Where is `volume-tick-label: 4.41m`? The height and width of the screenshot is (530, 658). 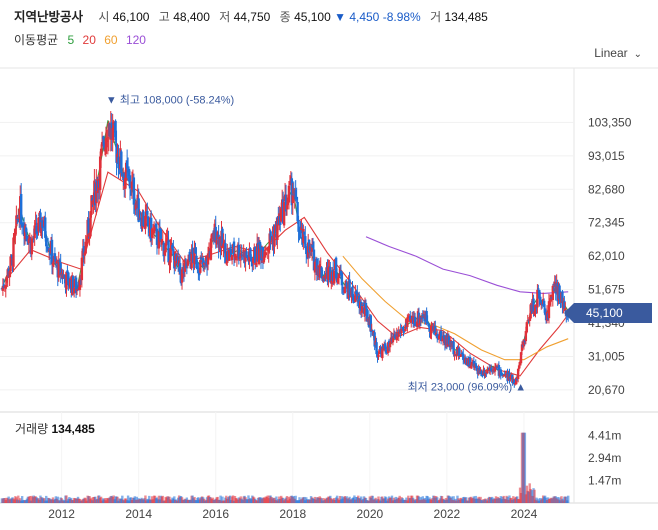 volume-tick-label: 4.41m is located at coordinates (604, 436).